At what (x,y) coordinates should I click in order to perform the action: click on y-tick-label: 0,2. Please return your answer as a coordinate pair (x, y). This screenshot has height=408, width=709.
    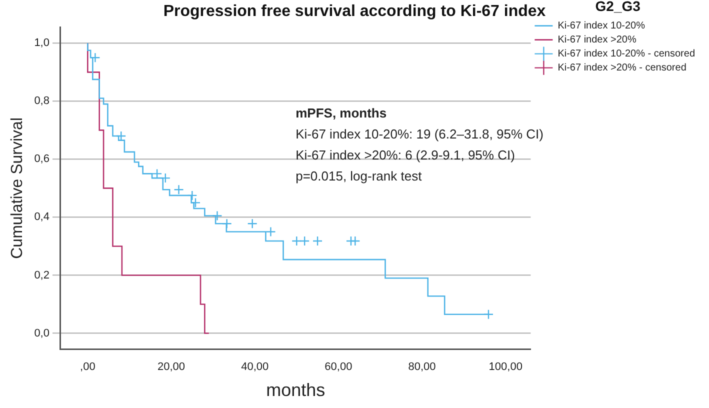
    Looking at the image, I should click on (42, 275).